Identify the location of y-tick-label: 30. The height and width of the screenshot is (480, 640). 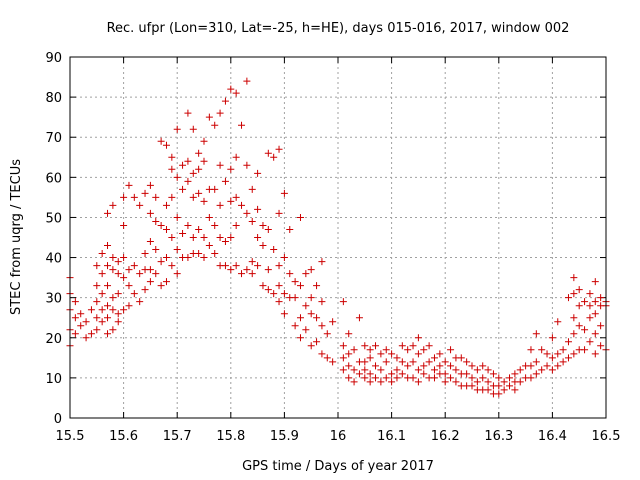
(53, 299).